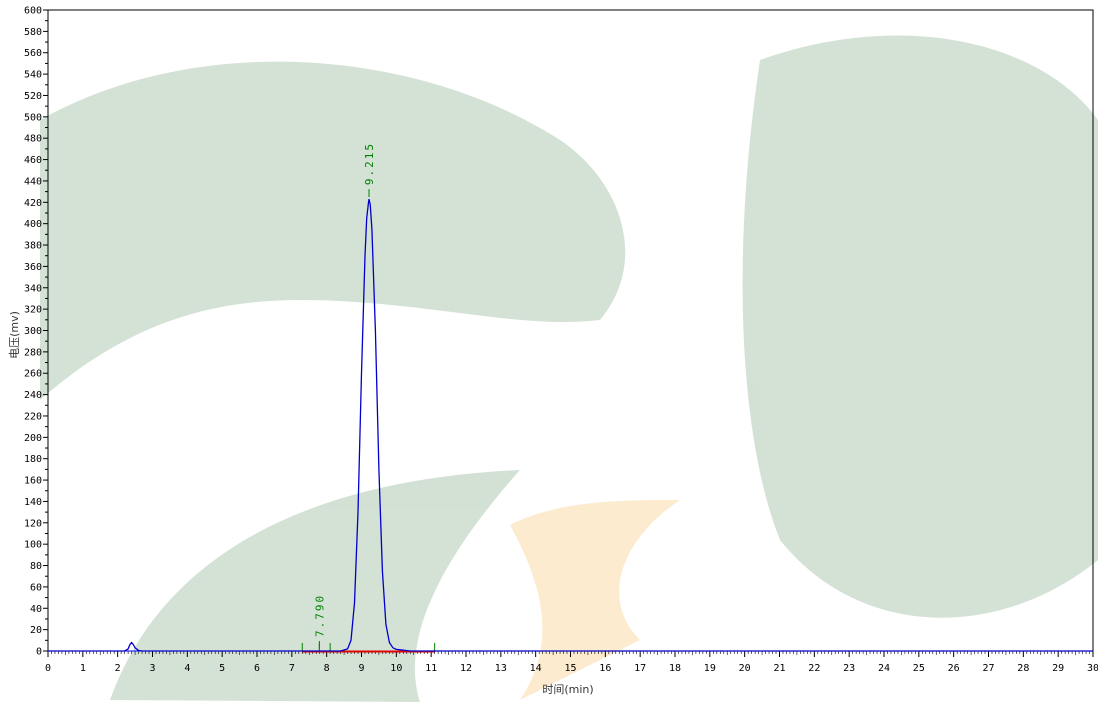 Image resolution: width=1098 pixels, height=702 pixels. Describe the element at coordinates (33, 160) in the screenshot. I see `y-tick-label: 460` at that location.